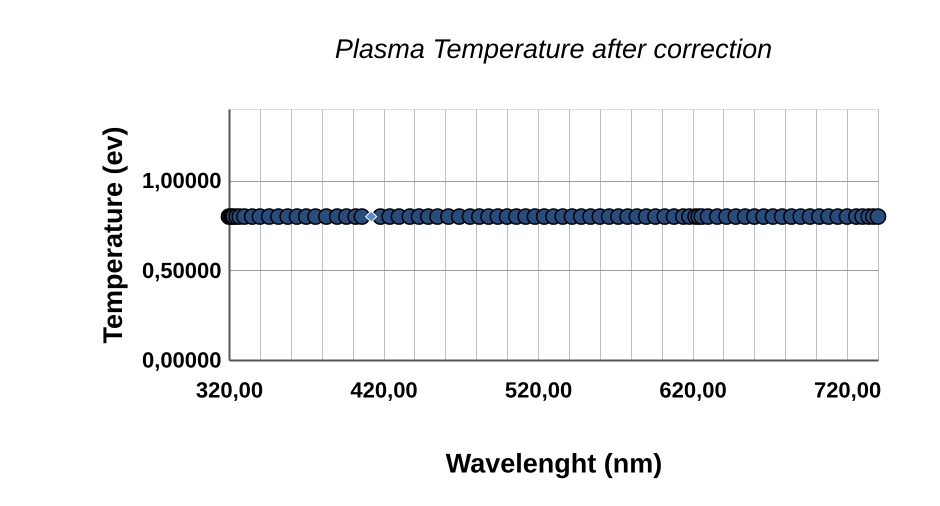 This screenshot has height=506, width=940. What do you see at coordinates (554, 463) in the screenshot?
I see `x-axis-title: Wavelenght (nm)` at bounding box center [554, 463].